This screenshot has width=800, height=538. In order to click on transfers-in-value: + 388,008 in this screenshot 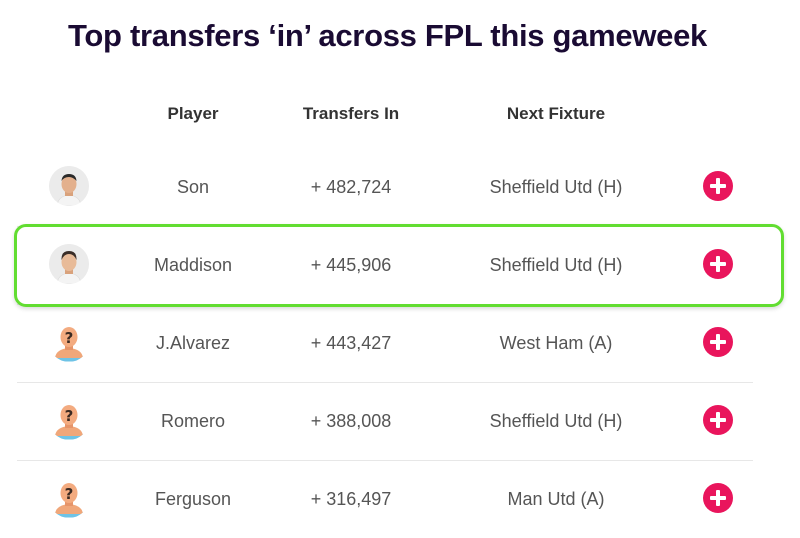, I will do `click(351, 421)`.